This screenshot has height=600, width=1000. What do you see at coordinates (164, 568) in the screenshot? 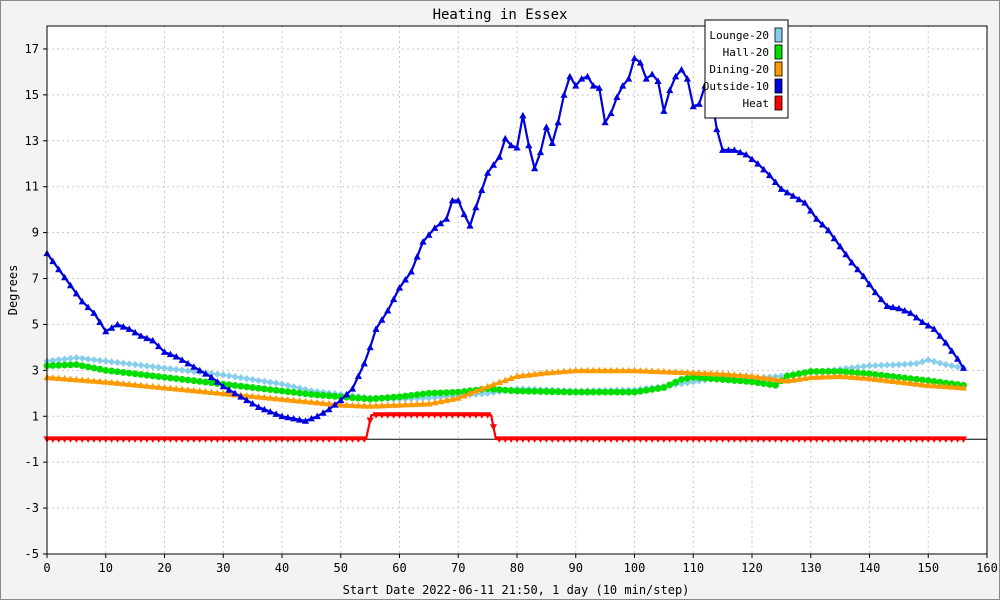
I see `x-tick-label: 20` at bounding box center [164, 568].